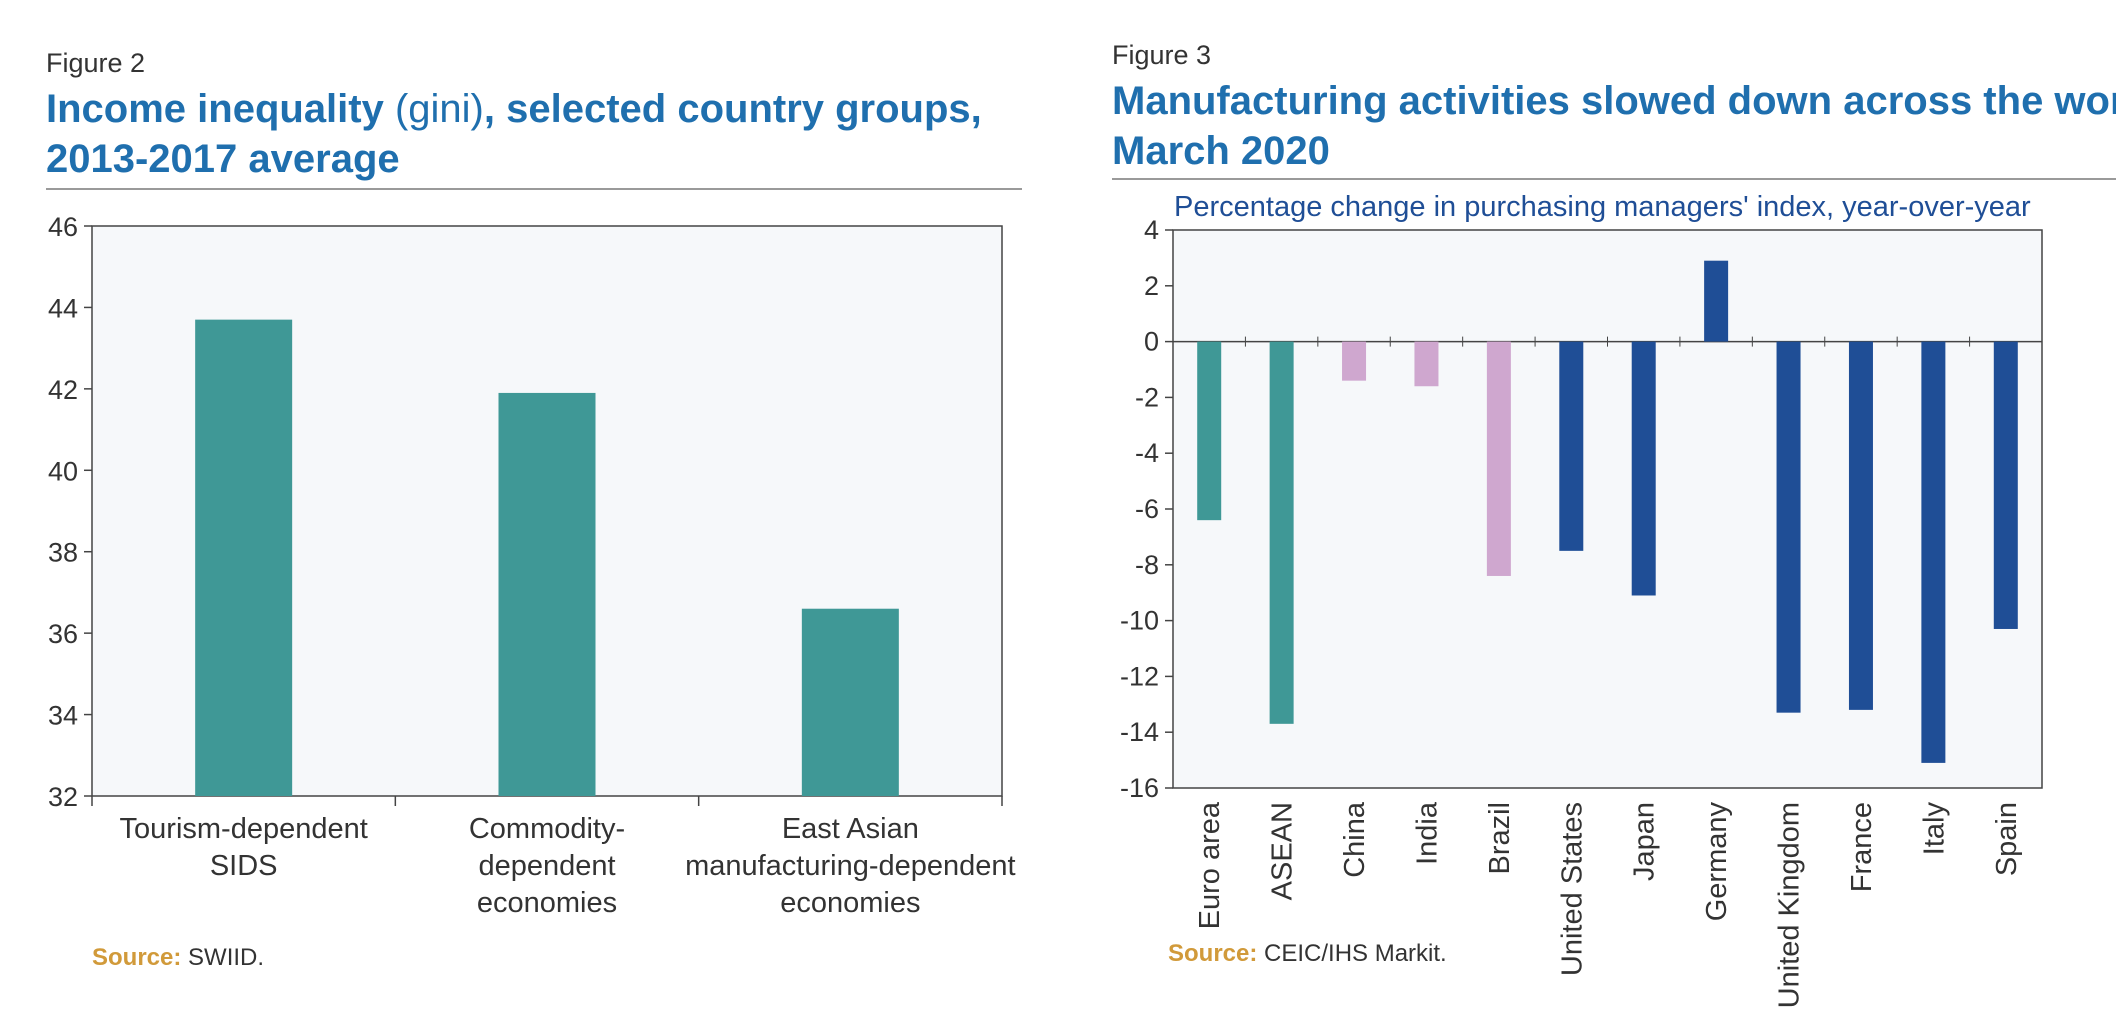 The image size is (2116, 1028). I want to click on figure-2-label: Figure 2, so click(96, 63).